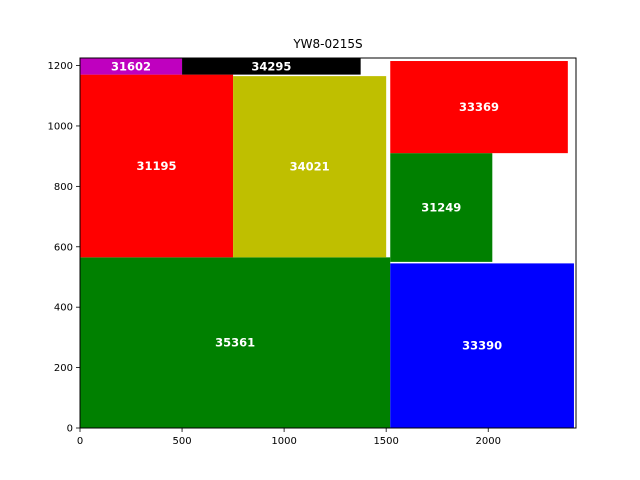 The image size is (640, 480). I want to click on y-tick-label: 400, so click(63, 308).